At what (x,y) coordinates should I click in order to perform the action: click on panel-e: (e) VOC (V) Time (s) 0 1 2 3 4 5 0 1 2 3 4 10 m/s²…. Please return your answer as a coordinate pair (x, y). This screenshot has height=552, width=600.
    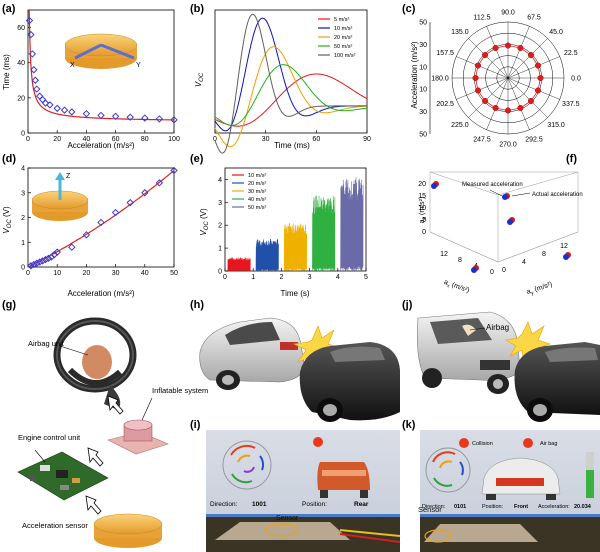
    Looking at the image, I should click on (279, 225).